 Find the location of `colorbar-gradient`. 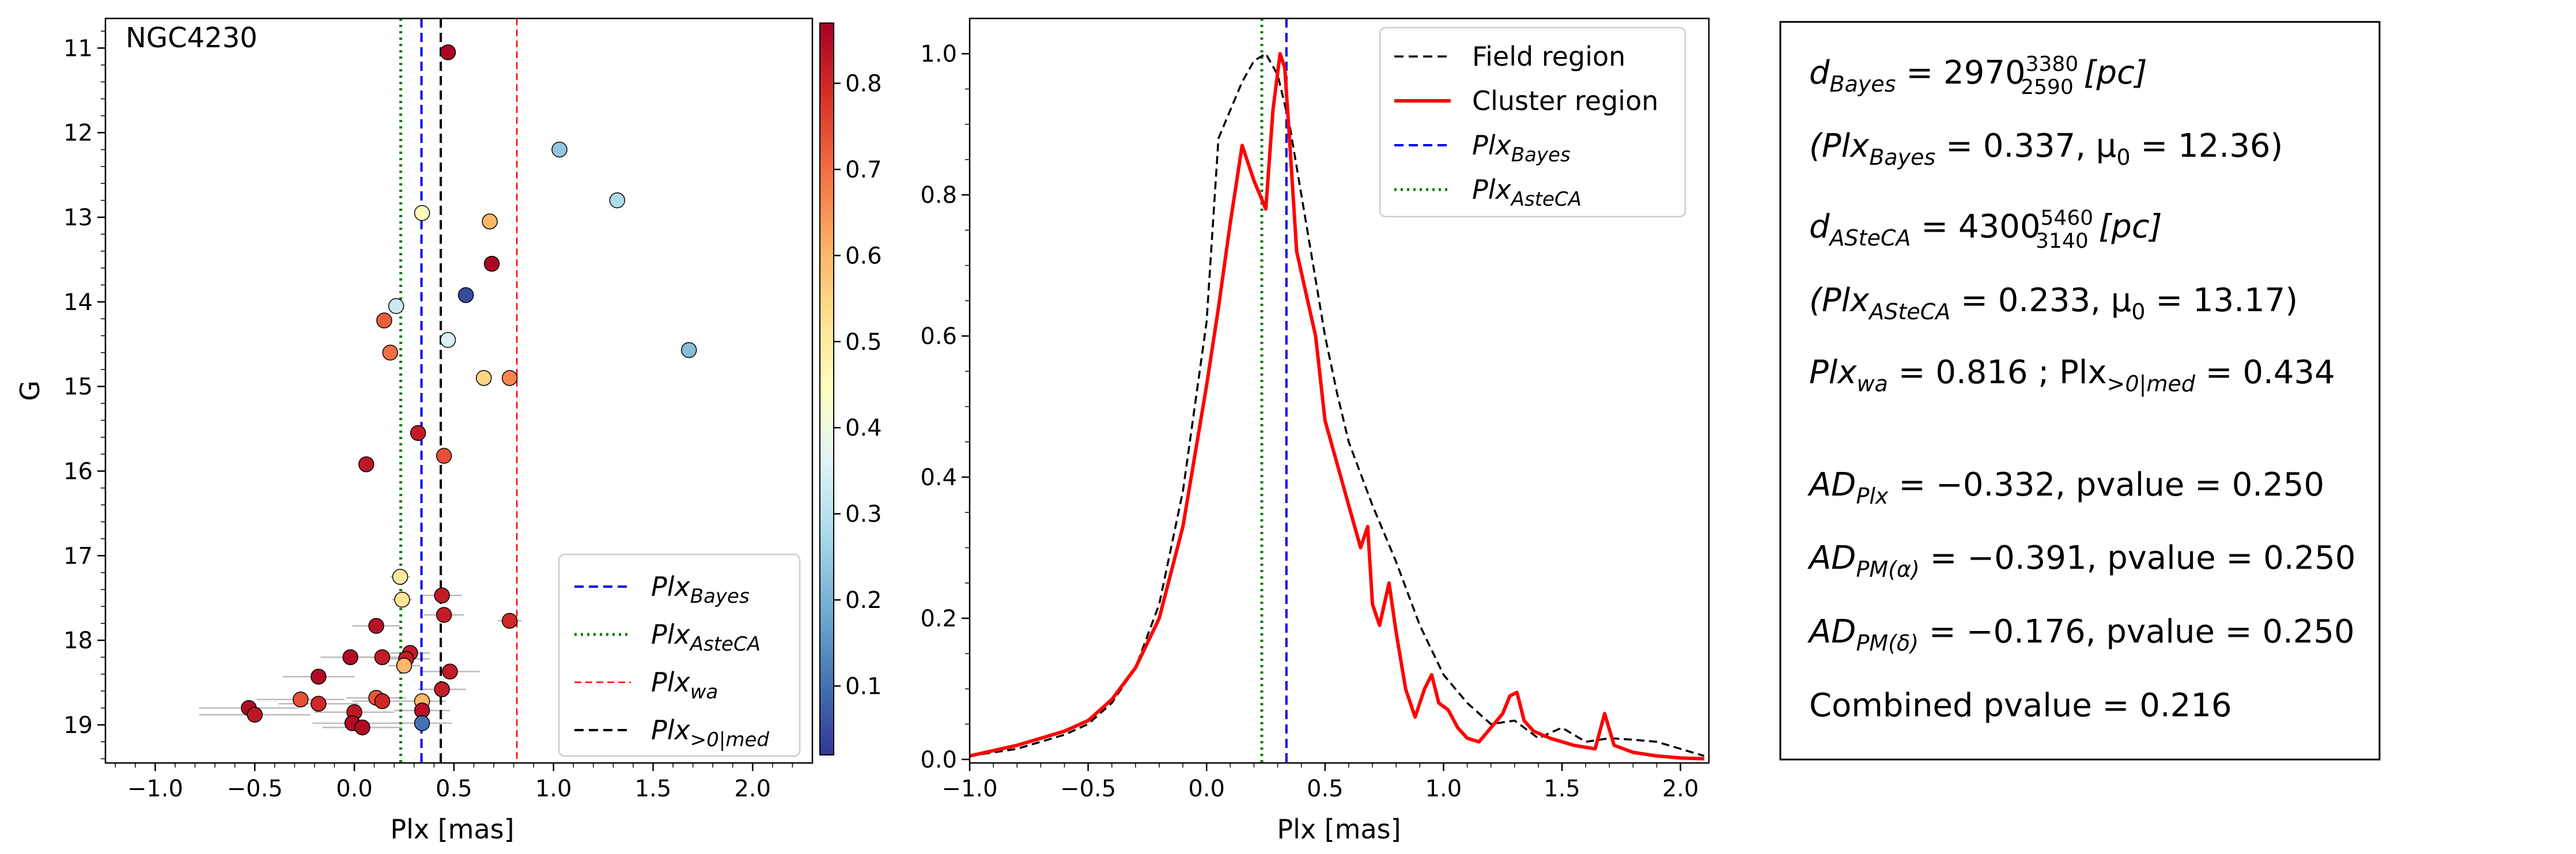

colorbar-gradient is located at coordinates (826, 388).